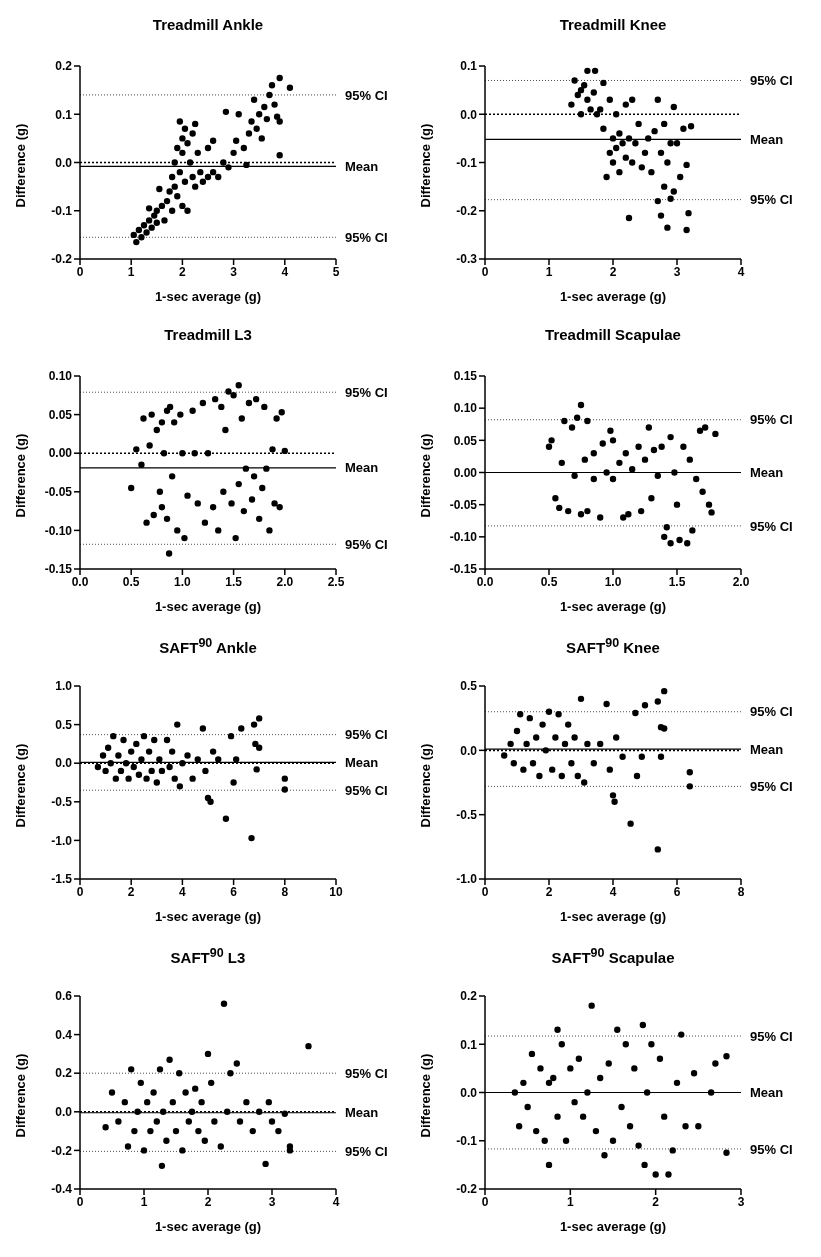 The width and height of the screenshot is (821, 1257). What do you see at coordinates (465, 472) in the screenshot?
I see `y-tick-label: 0.00` at bounding box center [465, 472].